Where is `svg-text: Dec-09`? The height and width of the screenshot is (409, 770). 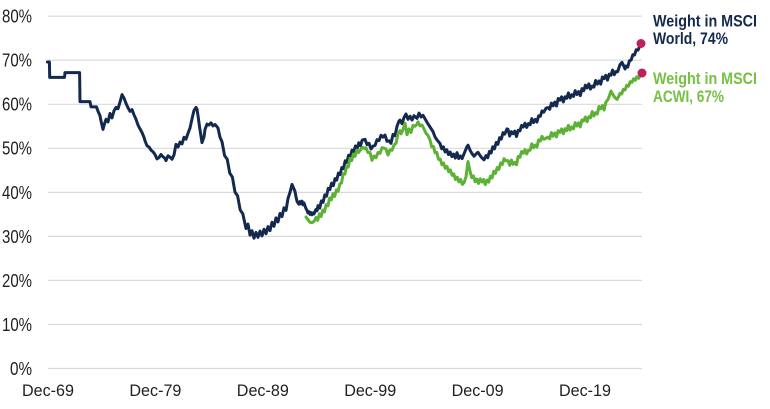
svg-text: Dec-09 is located at coordinates (478, 390).